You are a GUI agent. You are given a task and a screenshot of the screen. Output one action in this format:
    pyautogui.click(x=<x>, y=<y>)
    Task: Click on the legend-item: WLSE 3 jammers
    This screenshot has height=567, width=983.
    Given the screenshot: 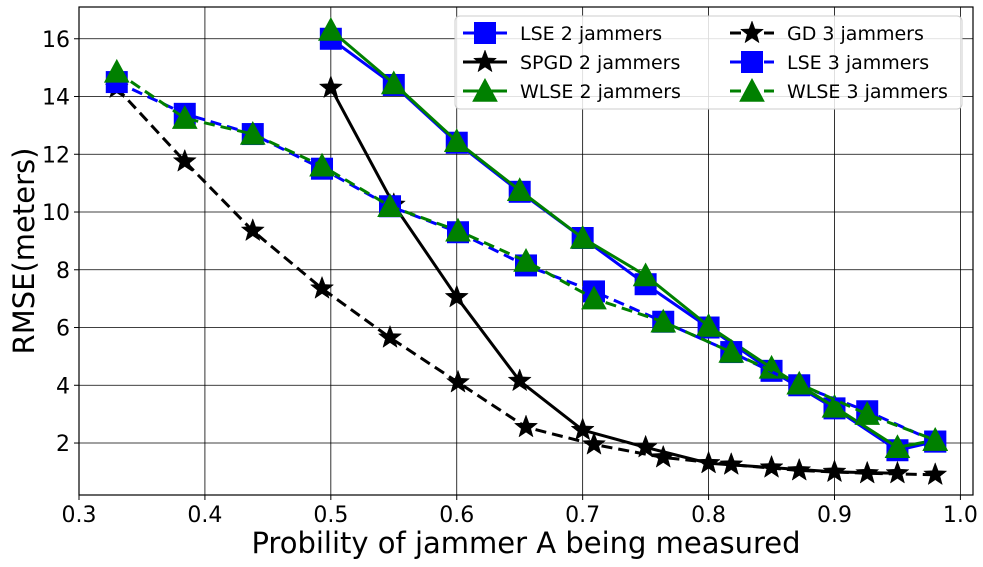 What is the action you would take?
    pyautogui.click(x=839, y=90)
    